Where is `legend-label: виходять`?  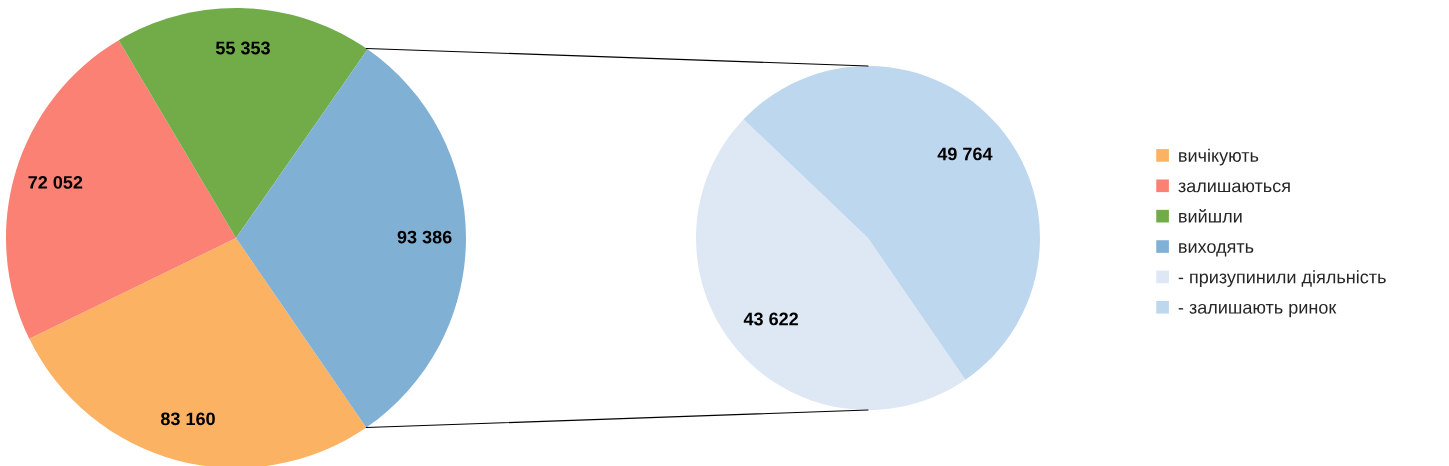
legend-label: виходять is located at coordinates (1216, 250).